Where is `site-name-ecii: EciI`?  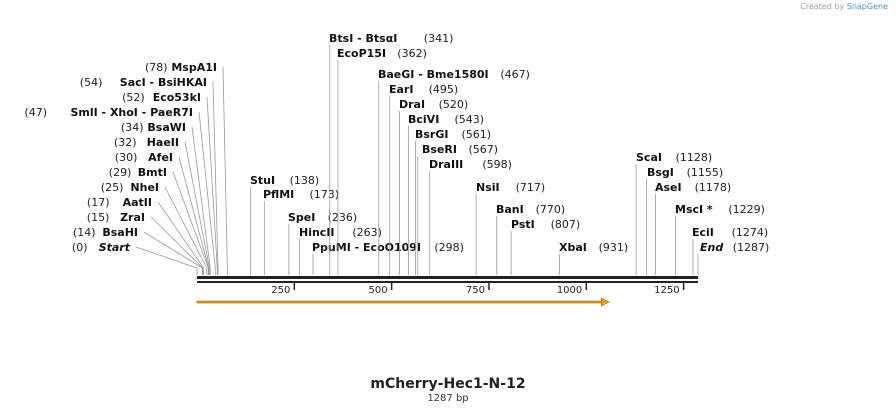
site-name-ecii: EciI is located at coordinates (703, 232).